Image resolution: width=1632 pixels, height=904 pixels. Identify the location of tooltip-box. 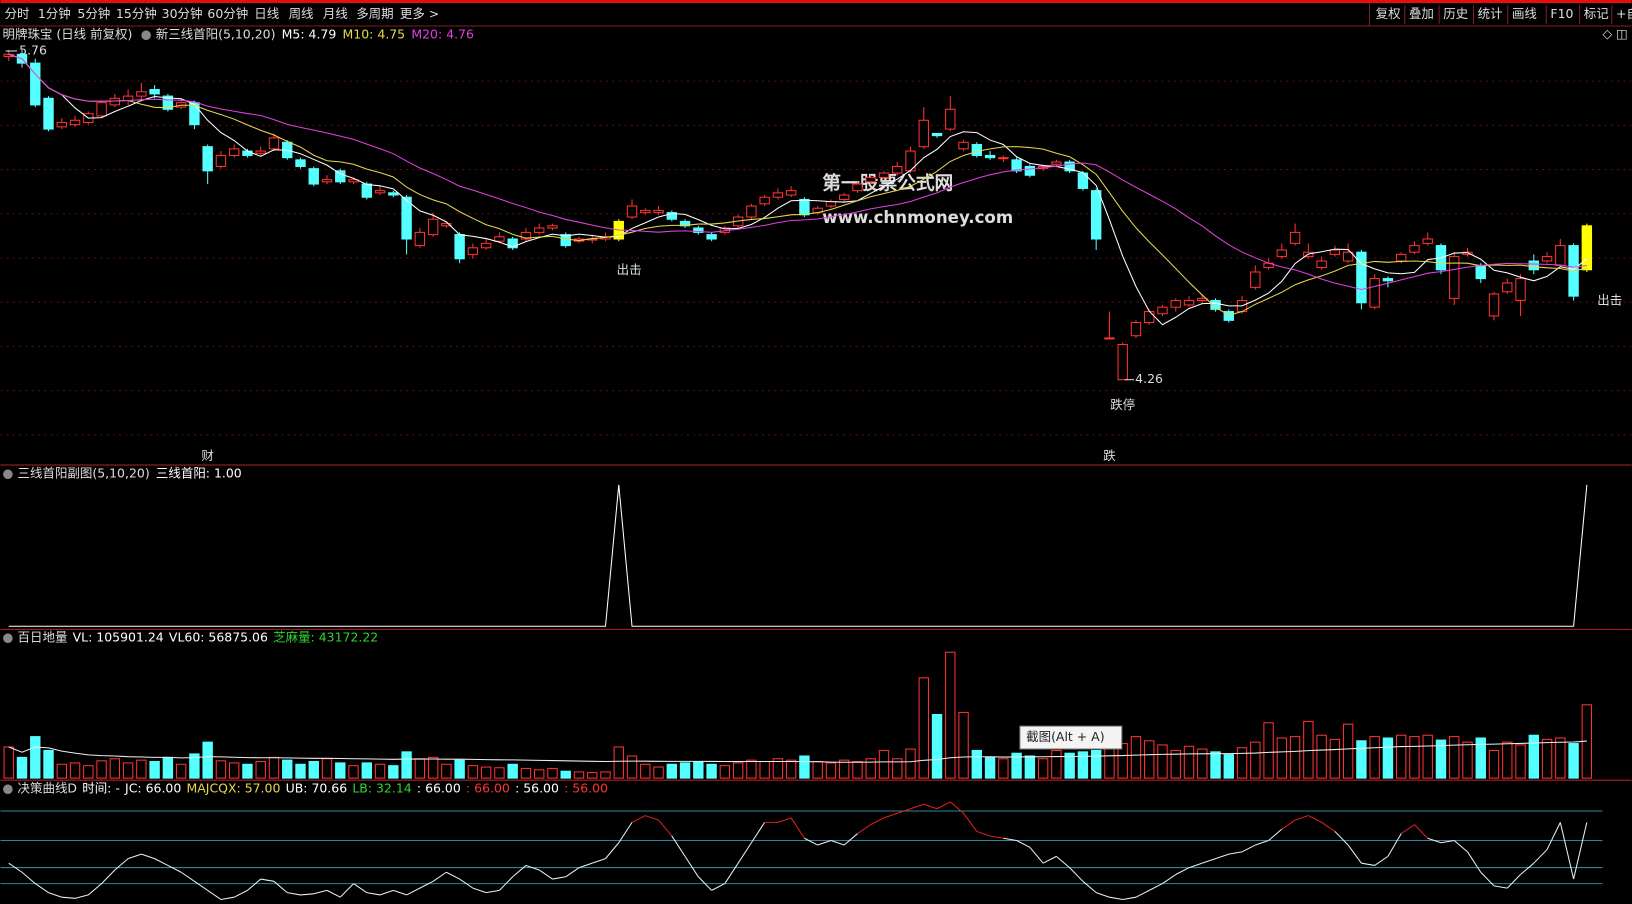
(1071, 737).